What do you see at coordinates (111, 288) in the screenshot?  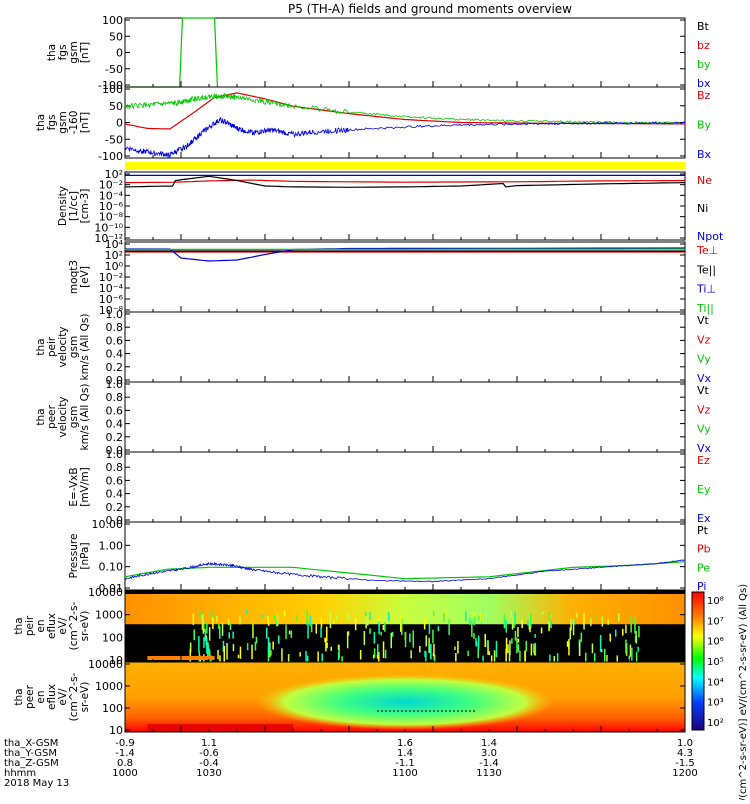 I see `y-tick-label: 10⁻⁴` at bounding box center [111, 288].